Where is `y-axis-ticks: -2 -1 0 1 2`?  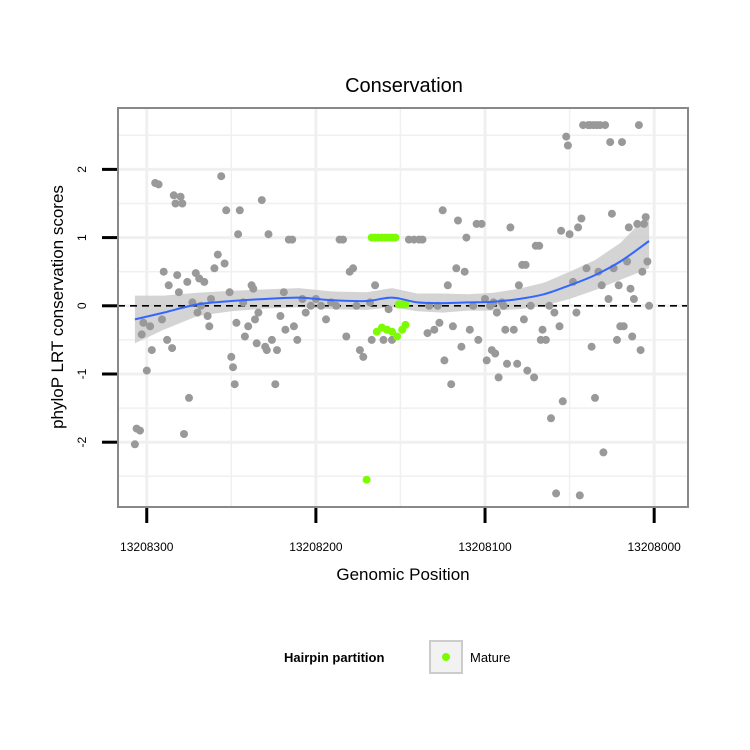
y-axis-ticks: -2 -1 0 1 2 is located at coordinates (96, 307).